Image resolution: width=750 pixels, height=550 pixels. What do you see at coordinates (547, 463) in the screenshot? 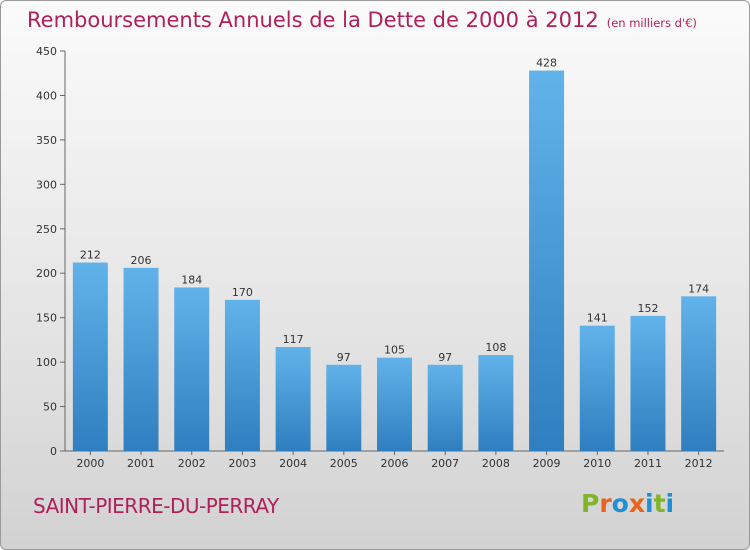
I see `x-tick-label-2009: 2009` at bounding box center [547, 463].